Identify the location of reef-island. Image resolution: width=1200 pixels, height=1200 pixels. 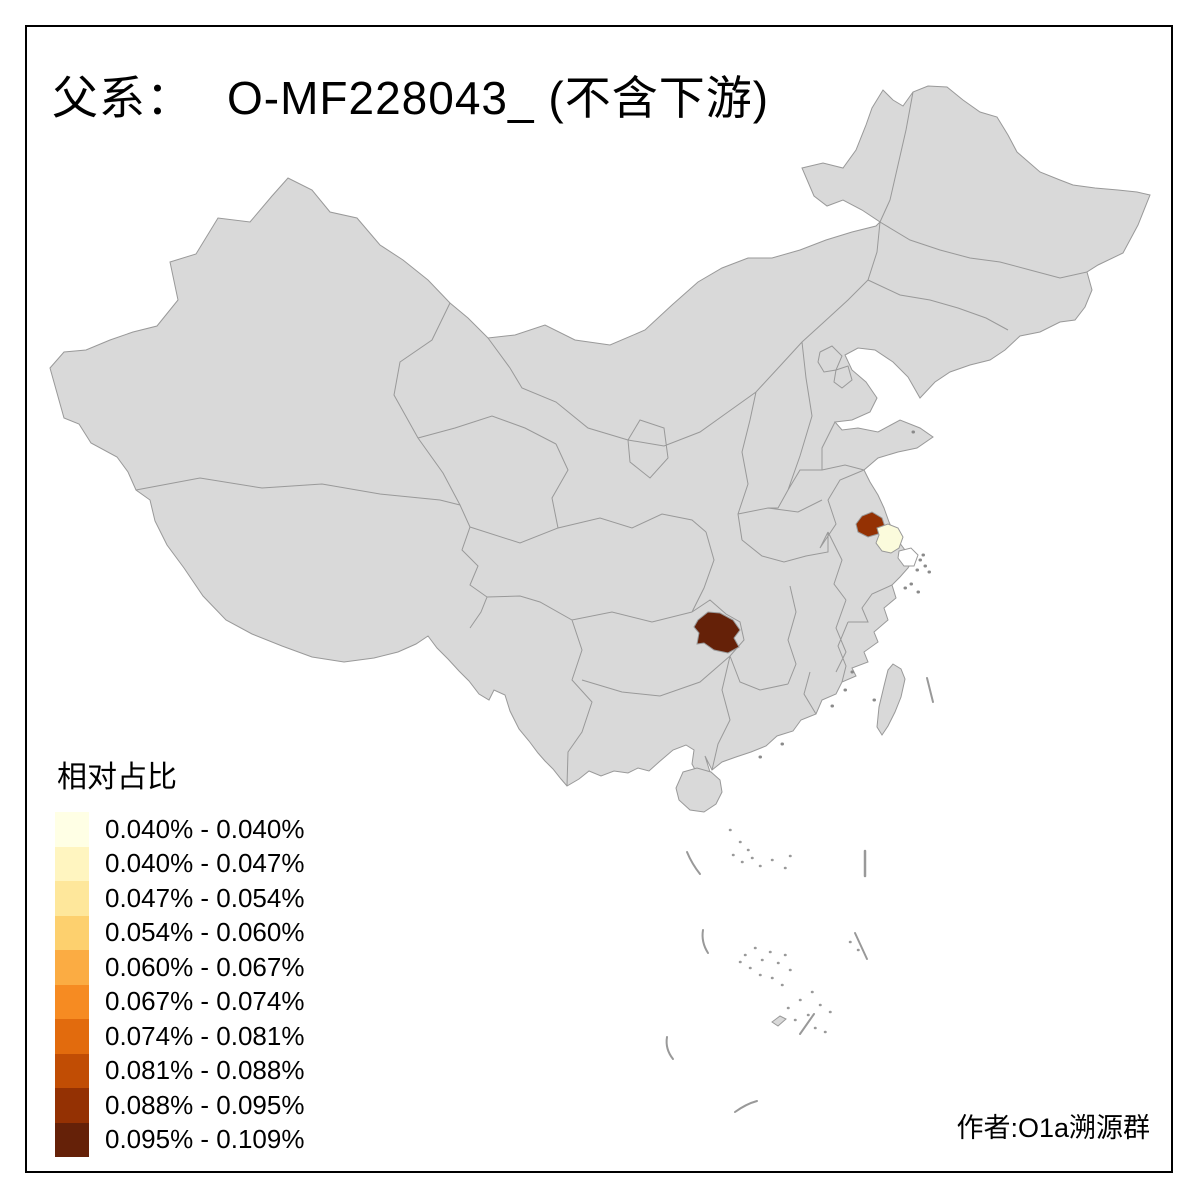
(779, 1021).